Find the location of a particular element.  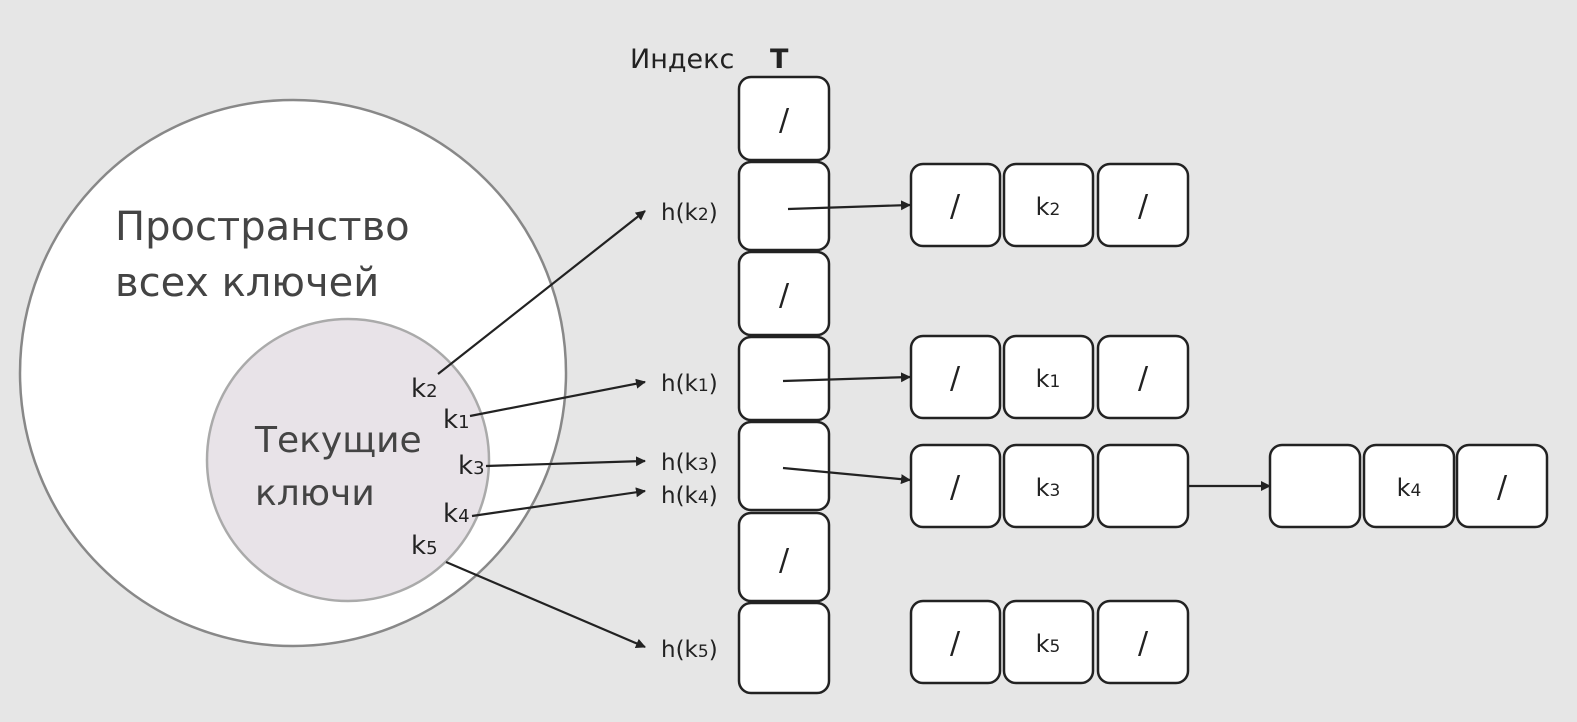

node-k3-key is located at coordinates (1048, 486).